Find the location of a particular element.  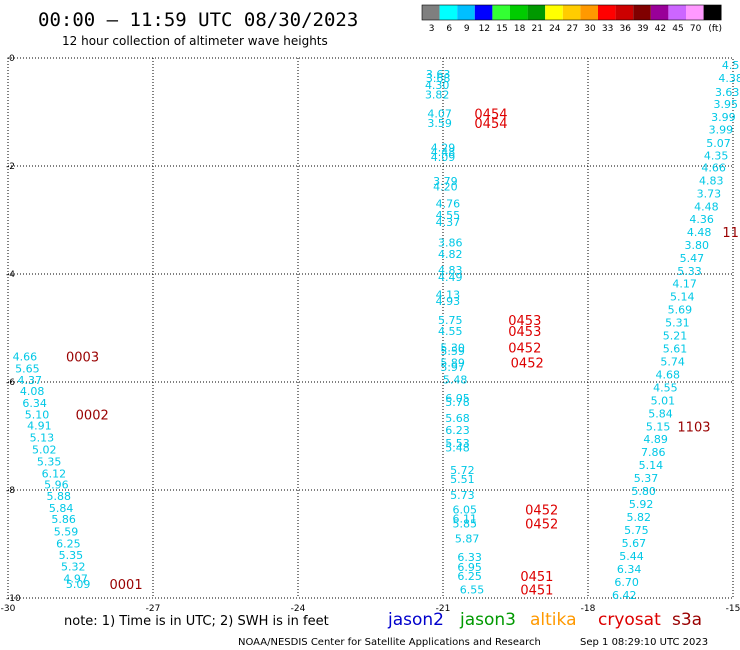

legend-label: (ft) is located at coordinates (715, 29).